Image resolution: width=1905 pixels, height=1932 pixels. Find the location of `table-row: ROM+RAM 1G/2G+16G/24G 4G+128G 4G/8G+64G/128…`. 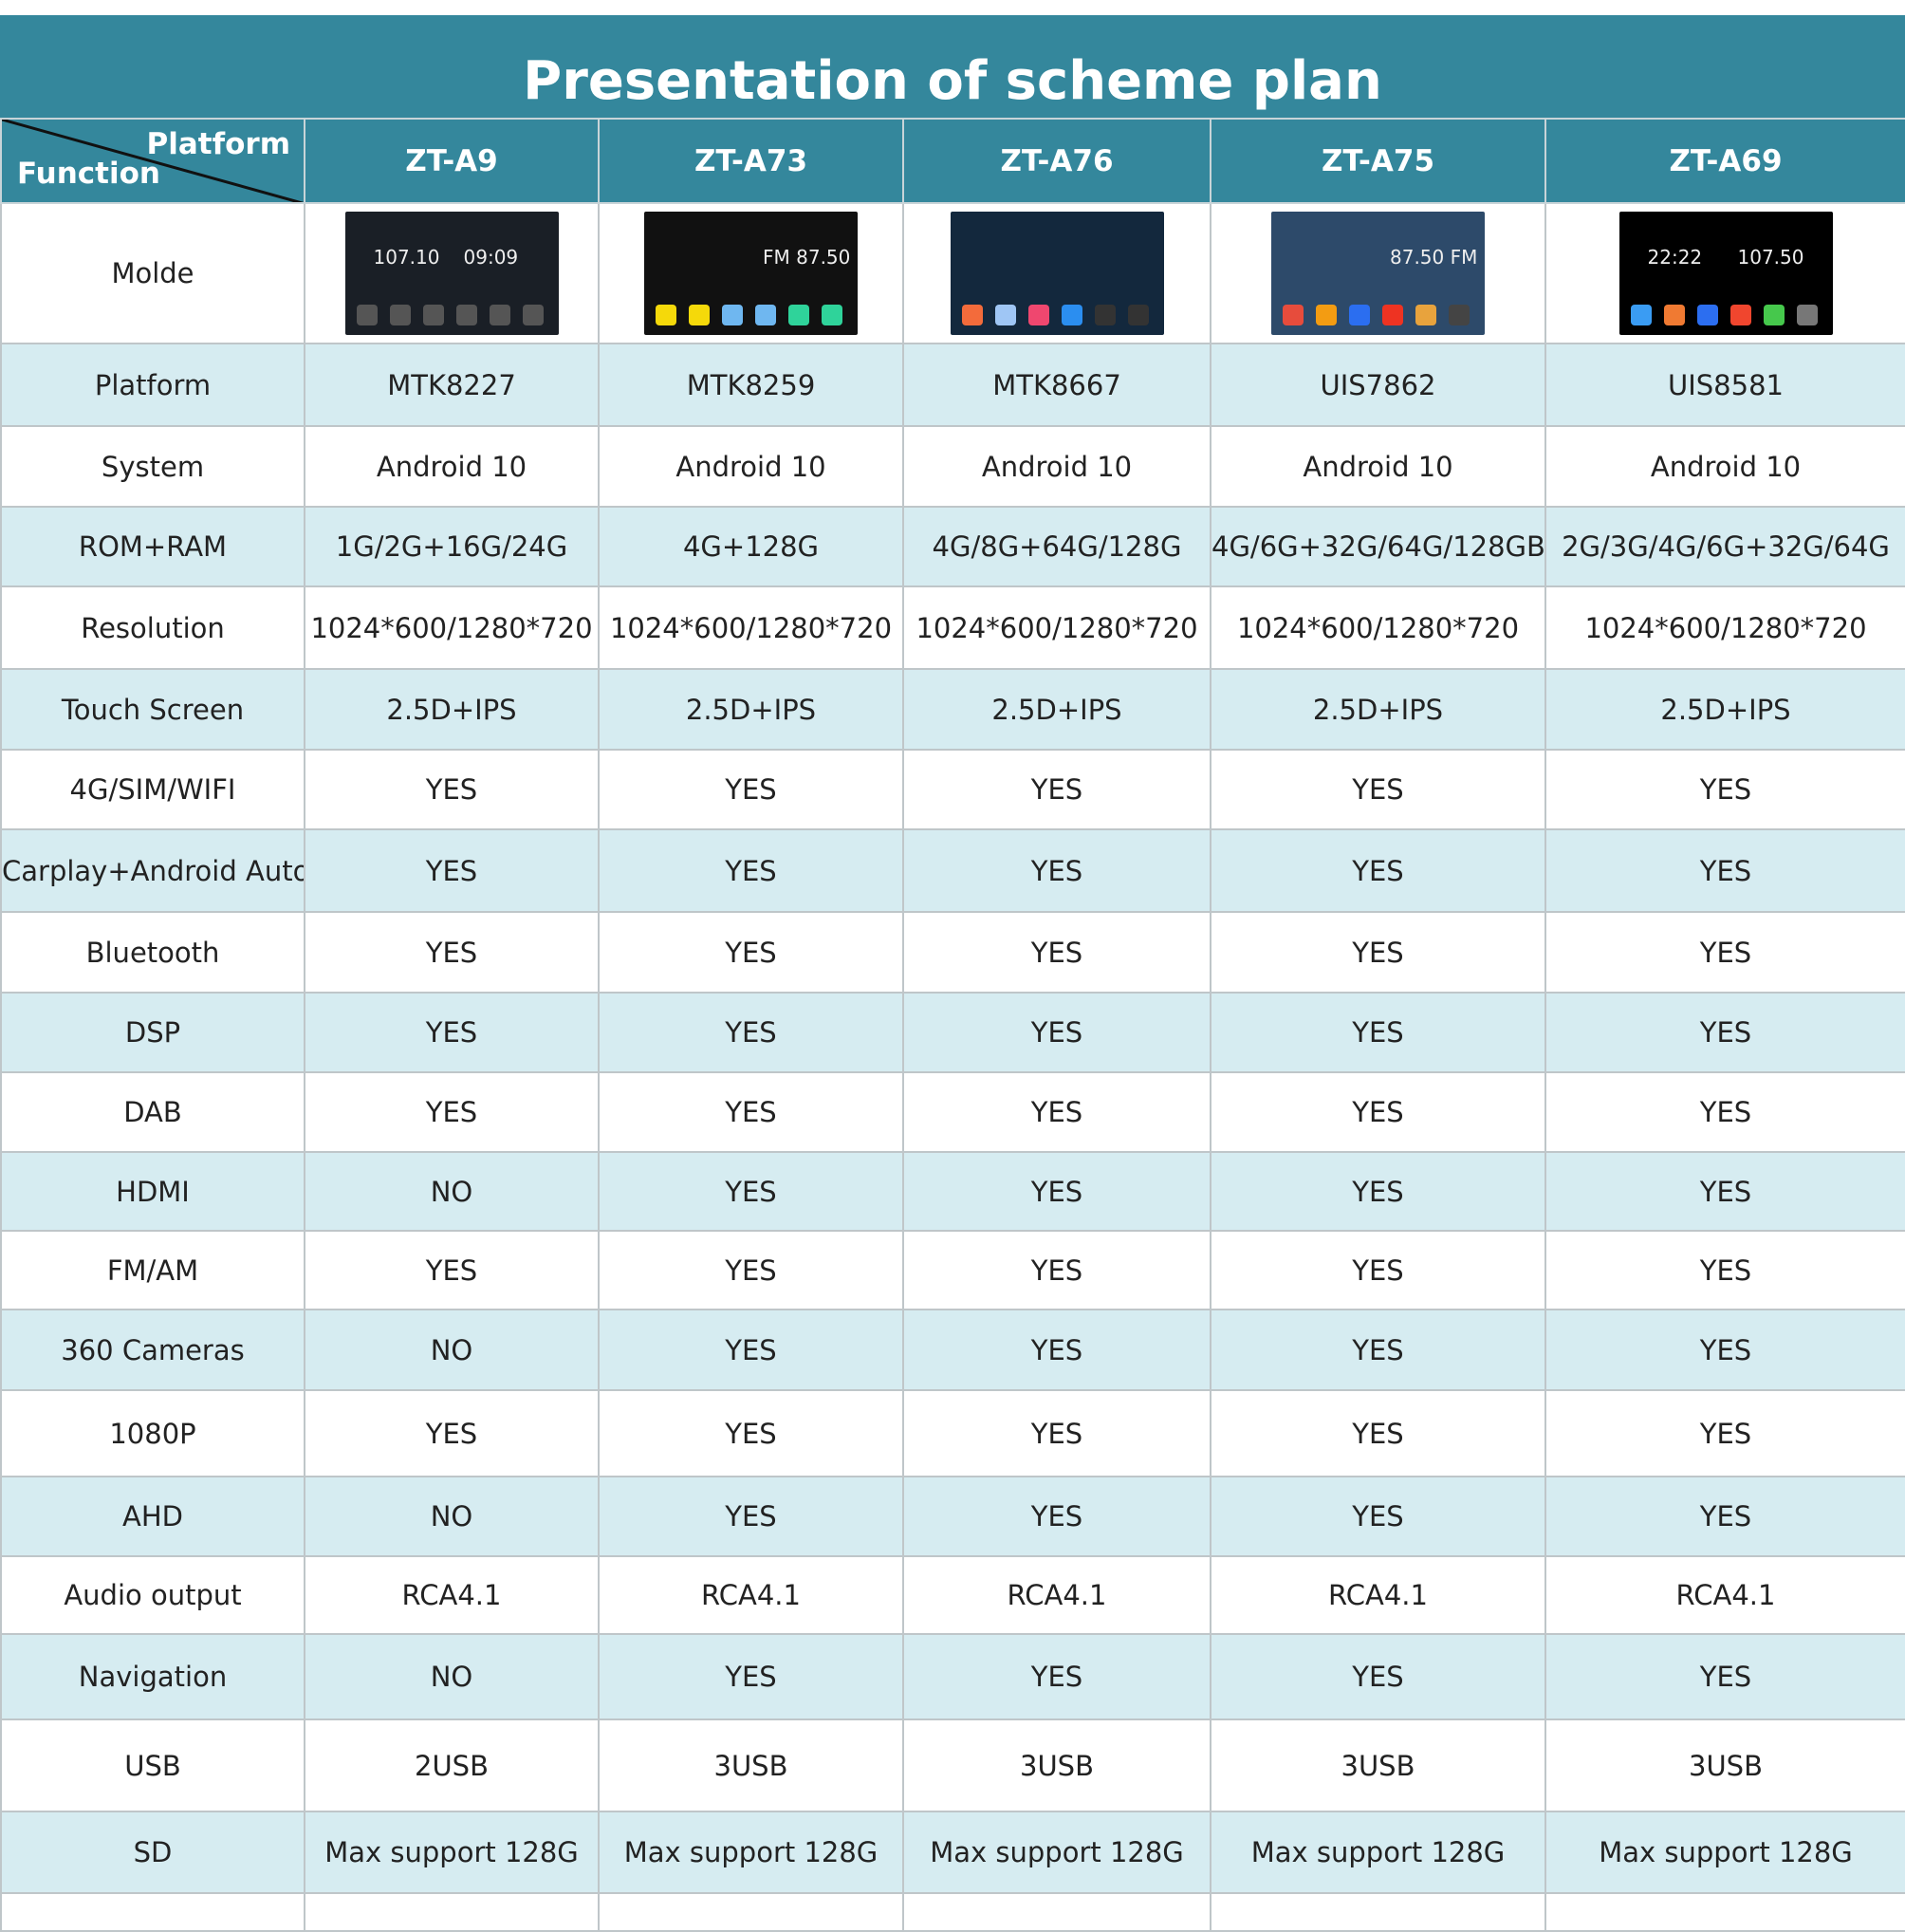

table-row: ROM+RAM 1G/2G+16G/24G 4G+128G 4G/8G+64G/128… is located at coordinates (953, 546).